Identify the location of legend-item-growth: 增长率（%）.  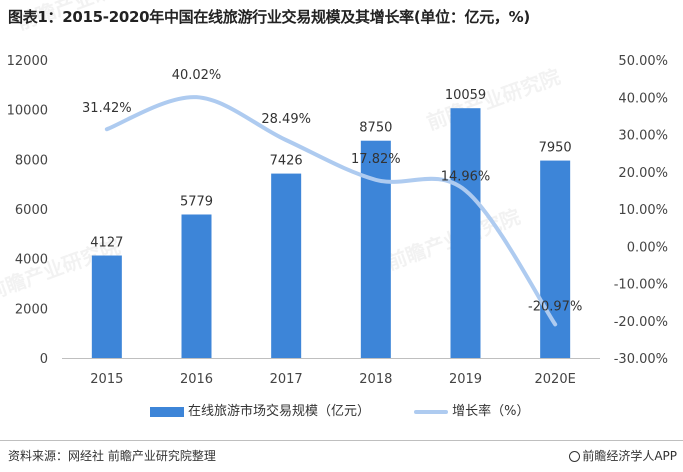
(471, 409).